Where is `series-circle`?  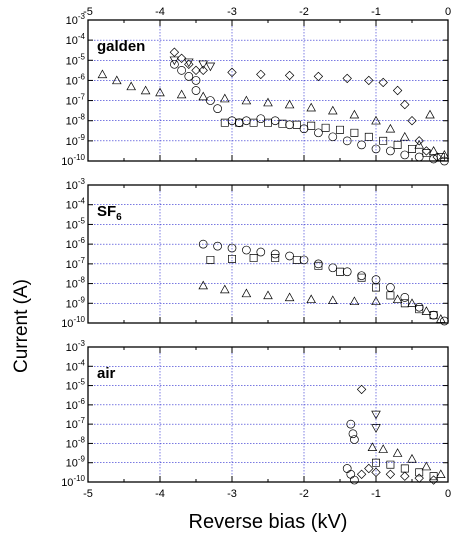
series-circle is located at coordinates (350, 452).